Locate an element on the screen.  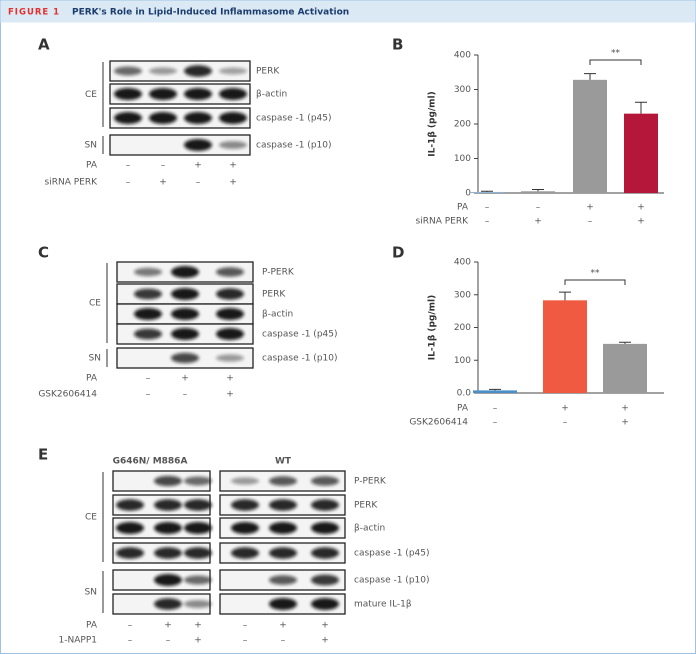
panel-label: C is located at coordinates (43, 253).